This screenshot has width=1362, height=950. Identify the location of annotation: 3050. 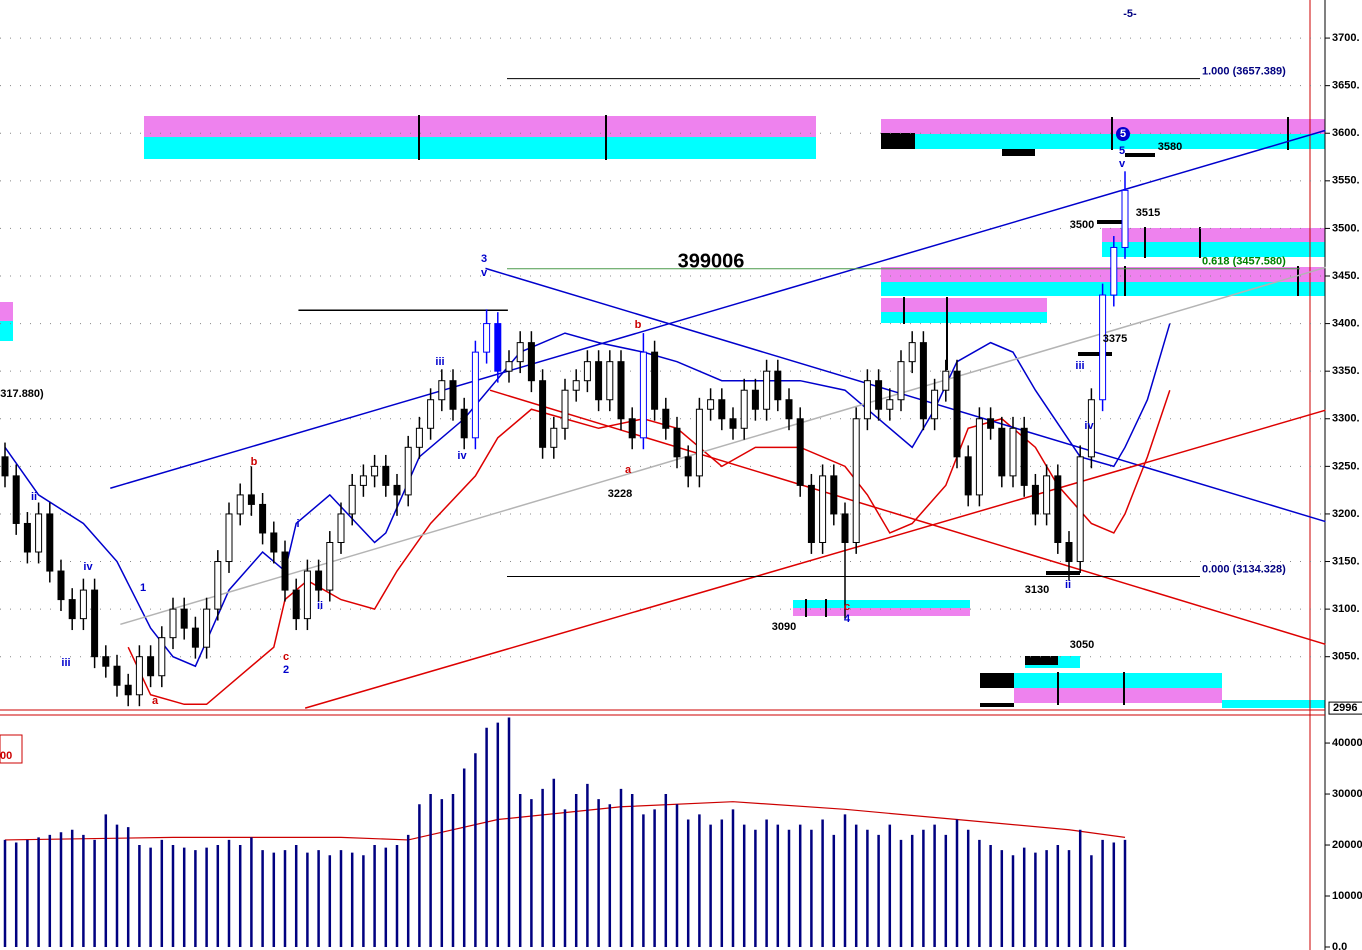
(1082, 645).